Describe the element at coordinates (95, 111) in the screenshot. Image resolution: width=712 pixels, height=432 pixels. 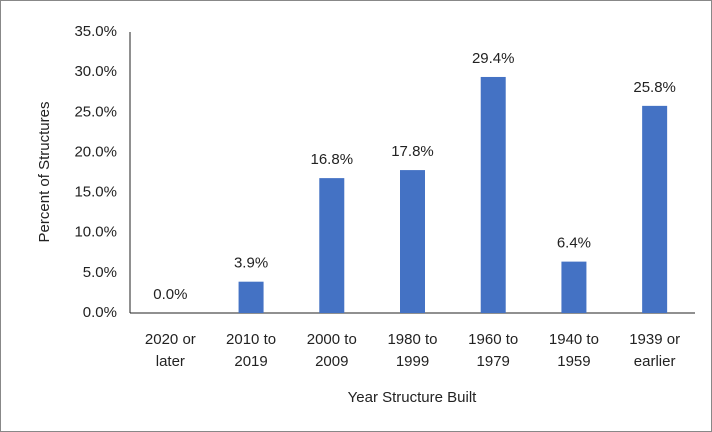
I see `y-tick-label: 25.0%` at that location.